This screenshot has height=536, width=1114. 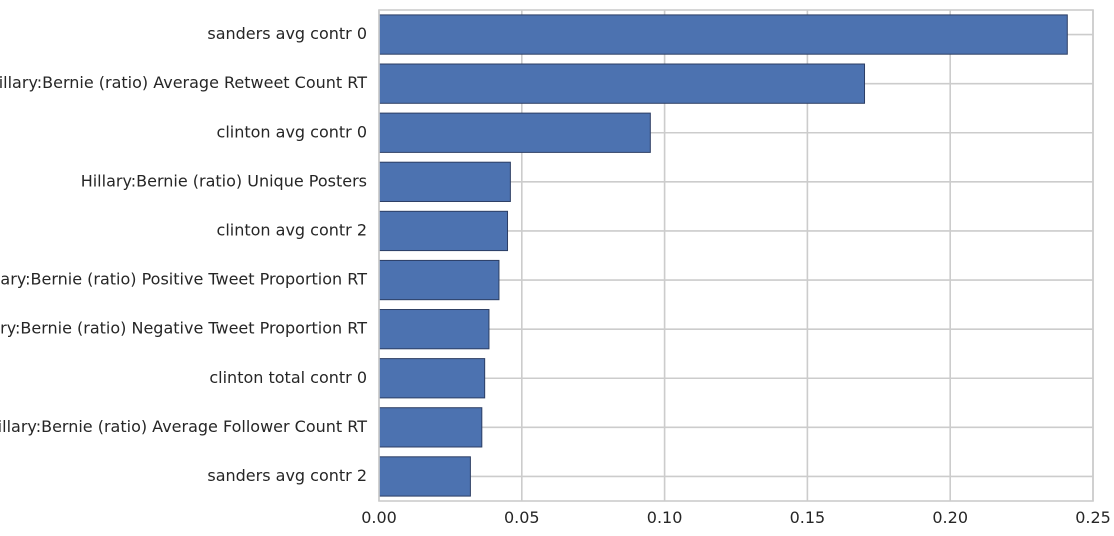 What do you see at coordinates (1093, 517) in the screenshot?
I see `x-tick-label: 0.25` at bounding box center [1093, 517].